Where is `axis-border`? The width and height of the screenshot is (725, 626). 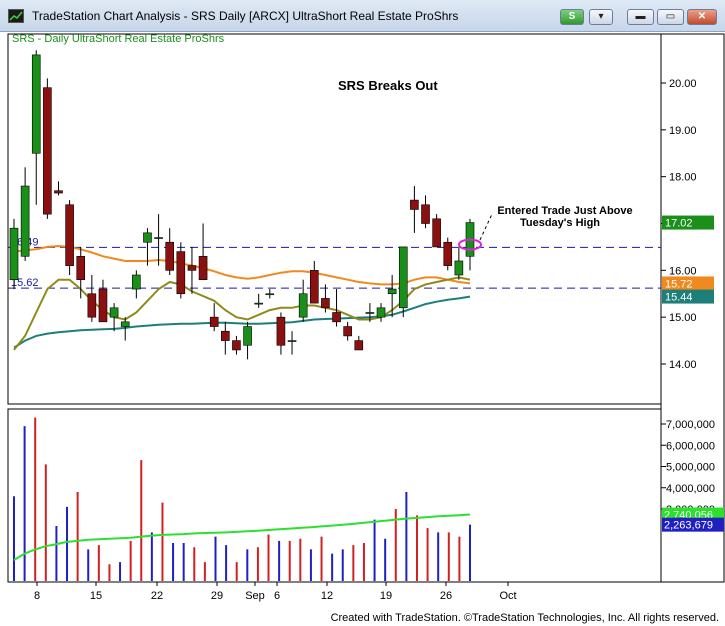
axis-border is located at coordinates (692, 308).